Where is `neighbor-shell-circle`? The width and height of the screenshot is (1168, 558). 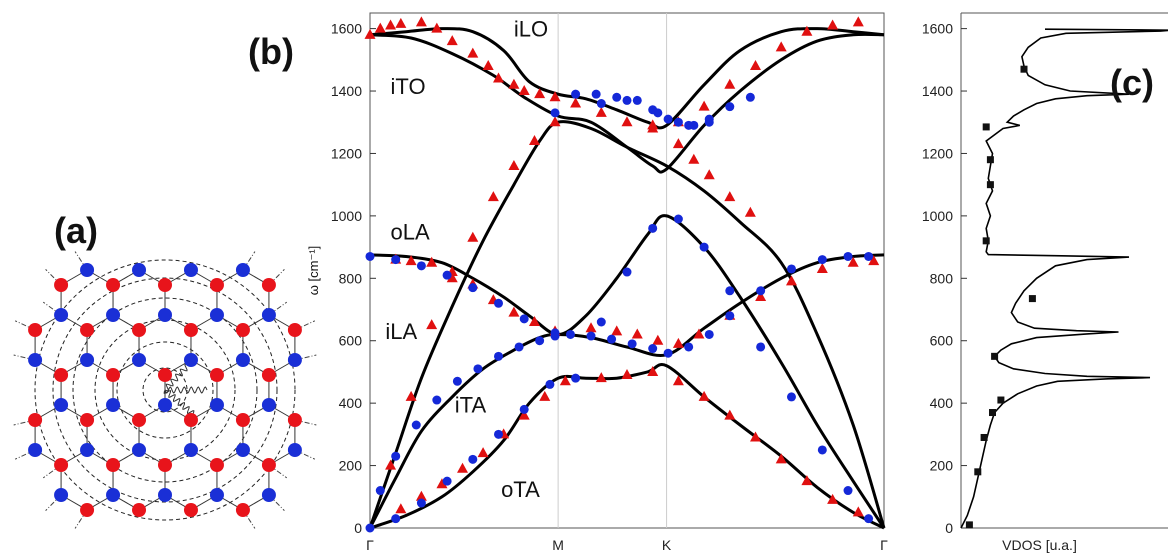
neighbor-shell-circle is located at coordinates (165, 390).